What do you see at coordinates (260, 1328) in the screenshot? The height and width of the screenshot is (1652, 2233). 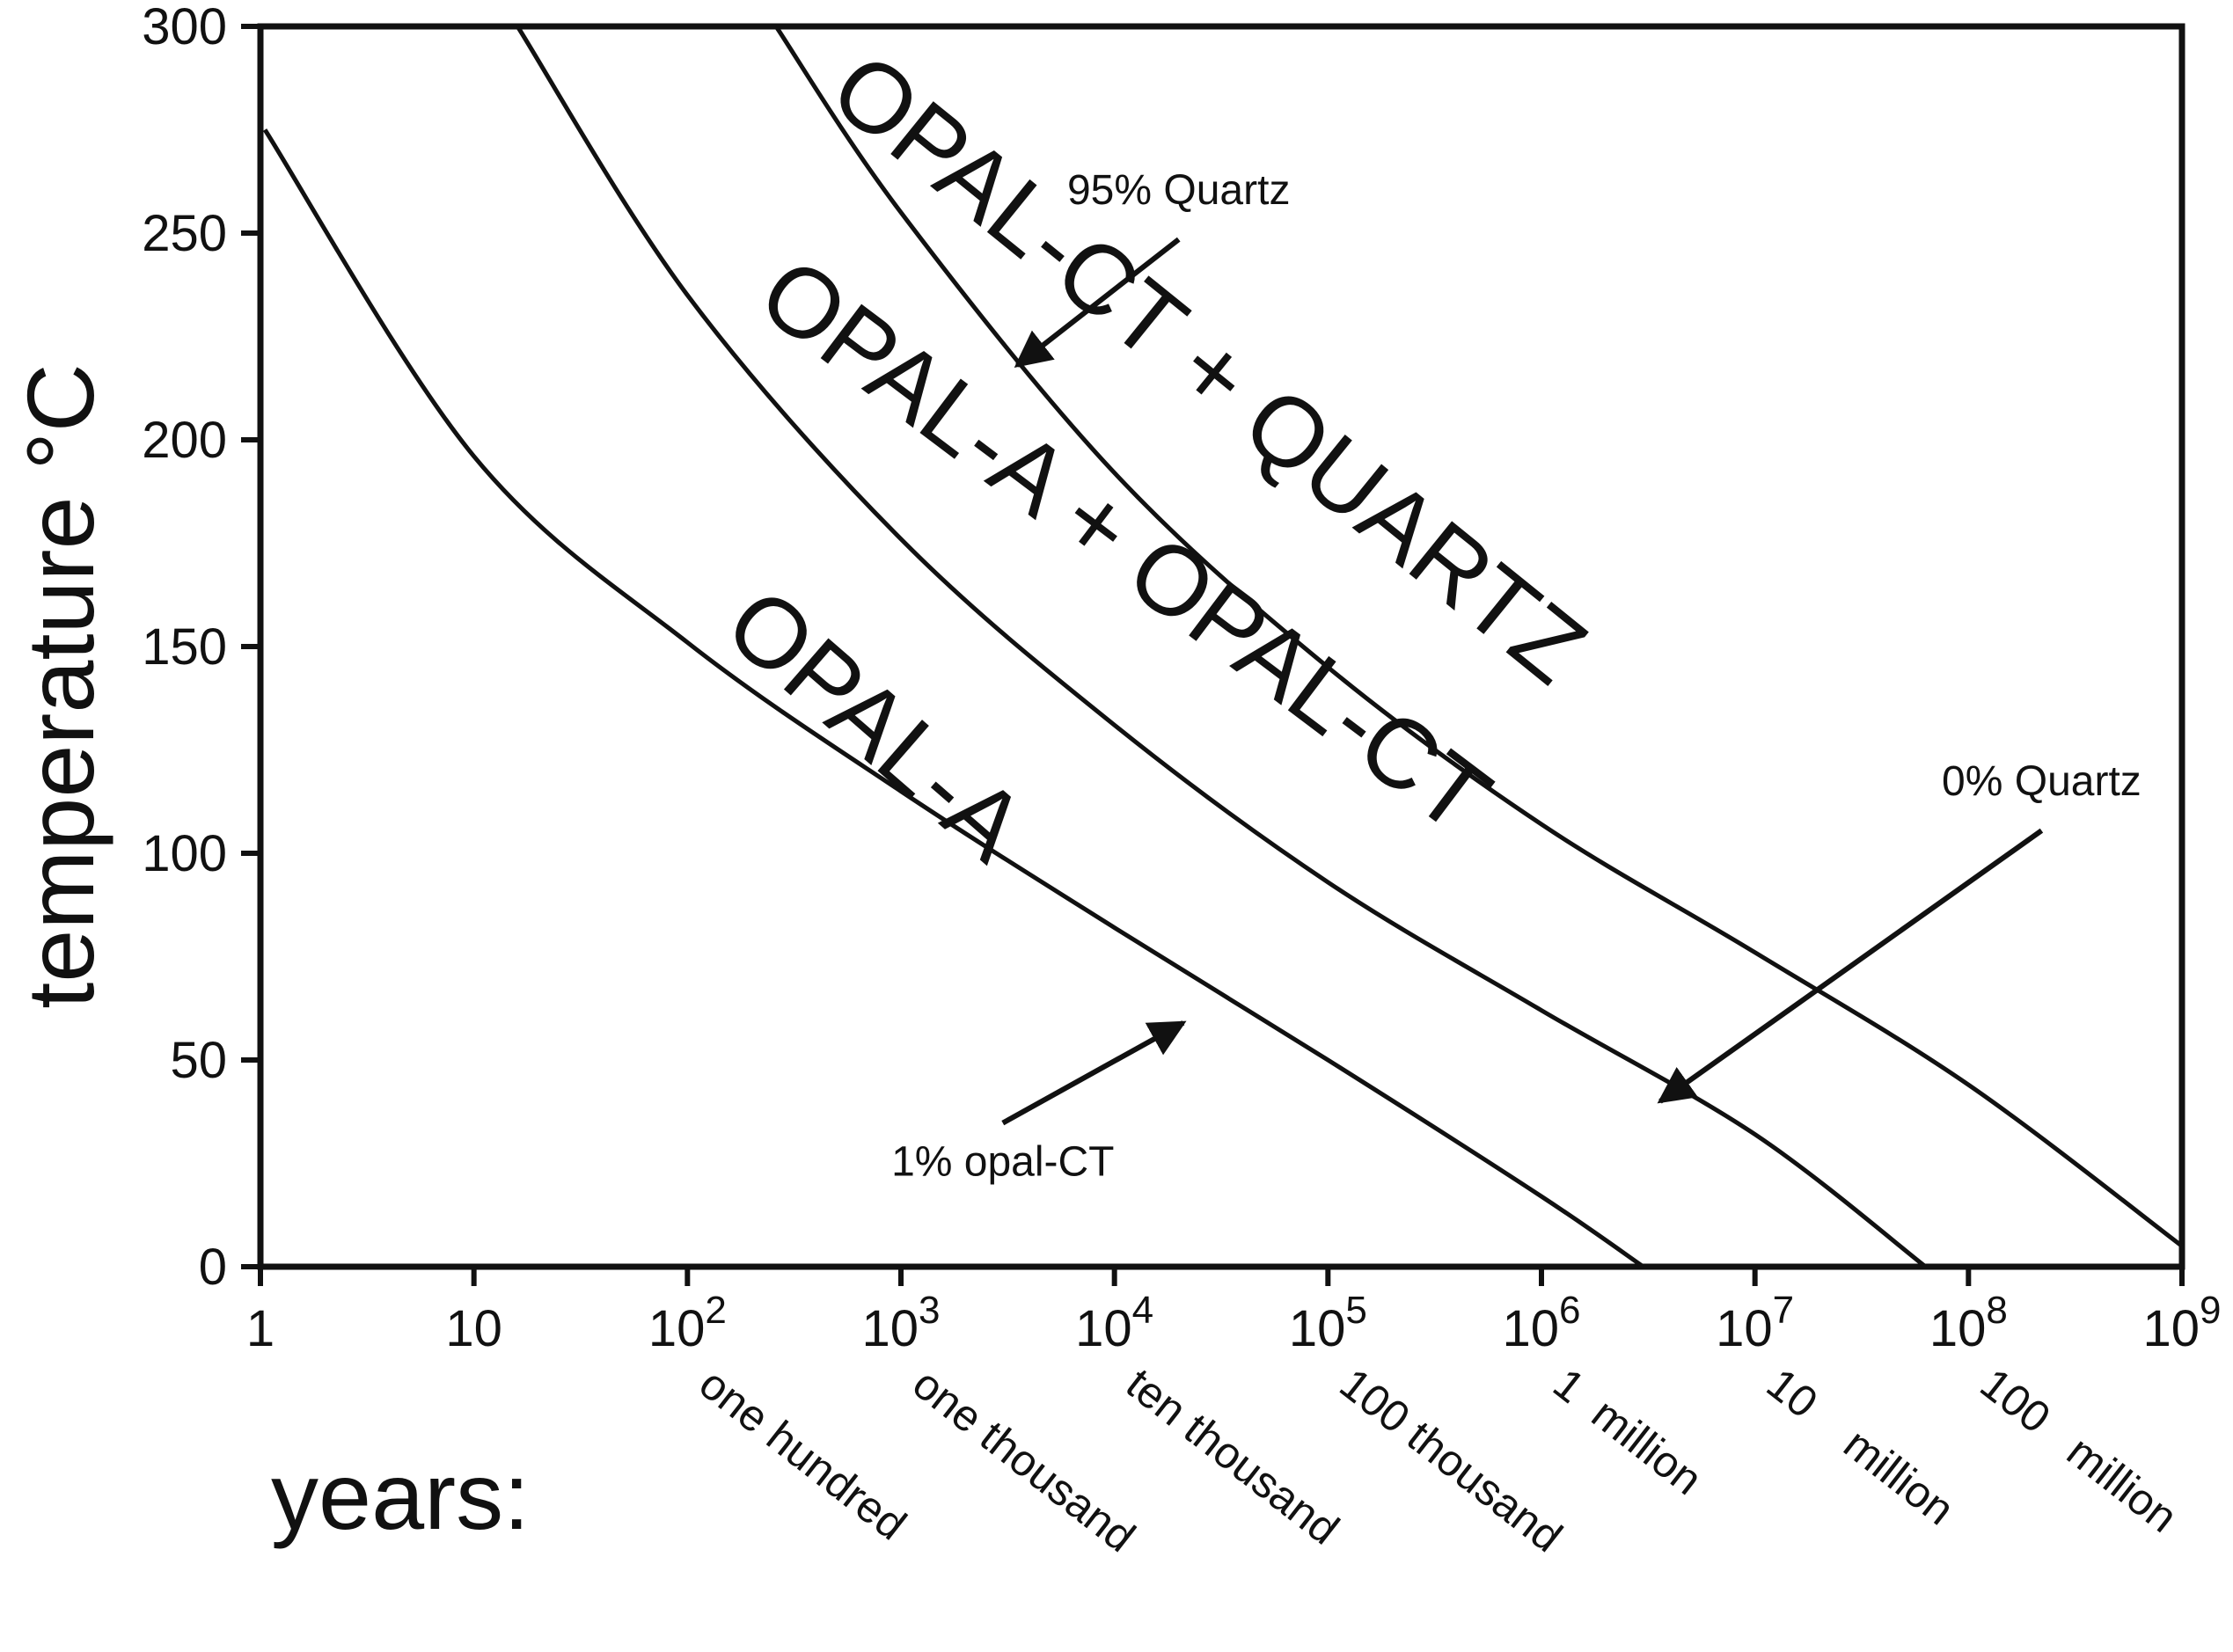 I see `x-tick-label: 1` at bounding box center [260, 1328].